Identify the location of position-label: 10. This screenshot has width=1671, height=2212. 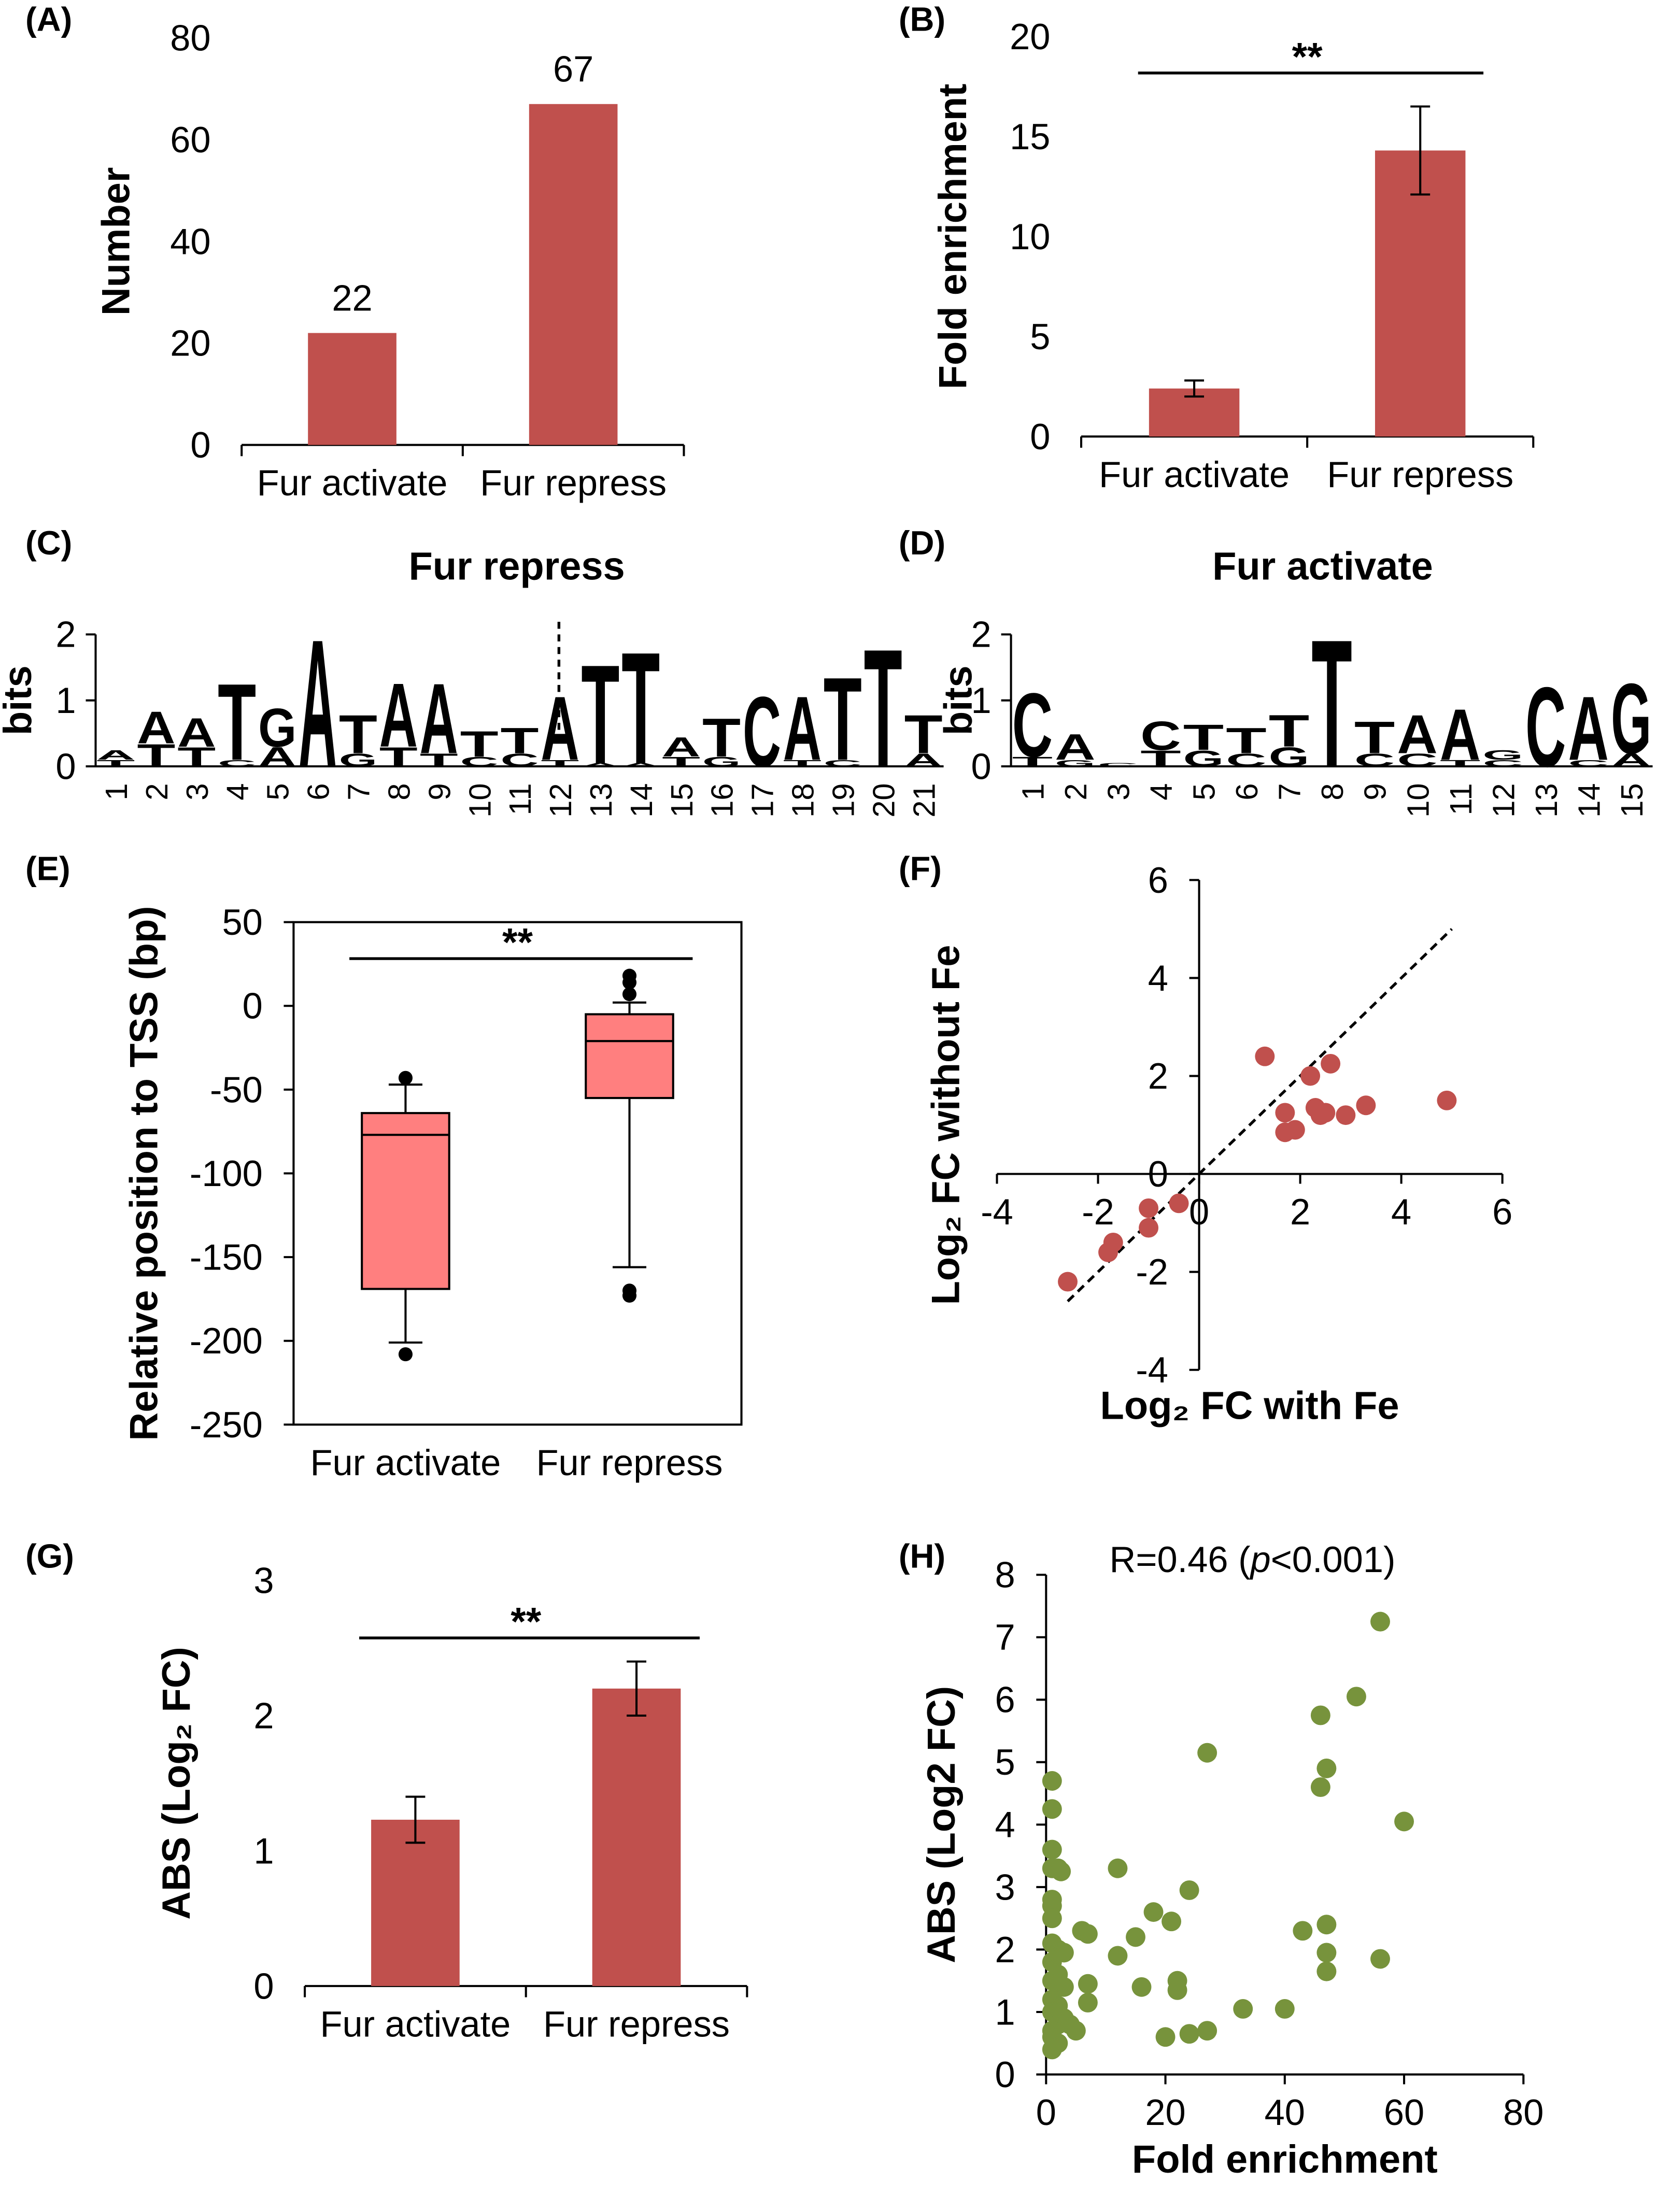
(479, 800).